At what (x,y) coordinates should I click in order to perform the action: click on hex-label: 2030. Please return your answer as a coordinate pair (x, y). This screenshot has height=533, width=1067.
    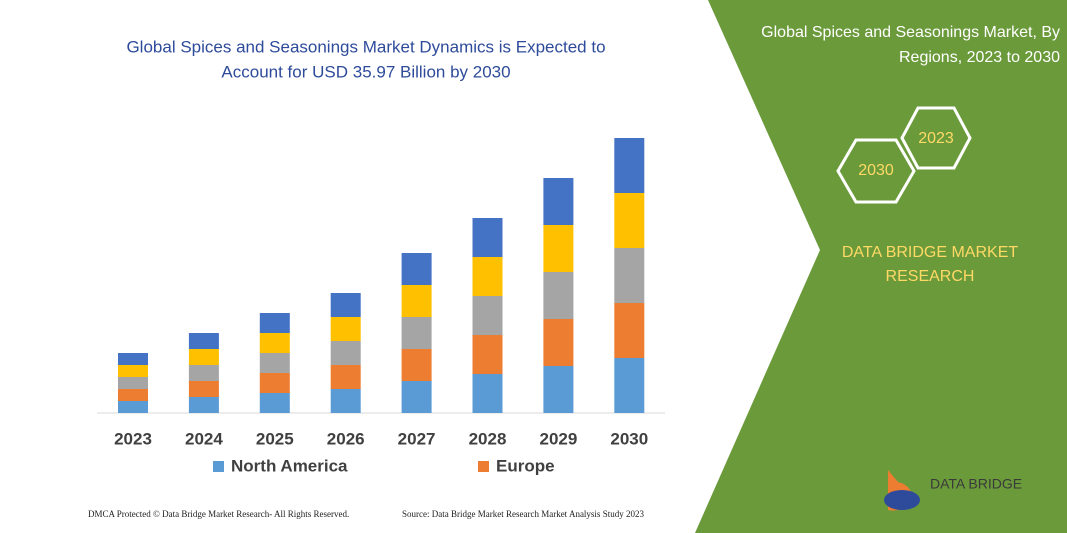
    Looking at the image, I should click on (876, 170).